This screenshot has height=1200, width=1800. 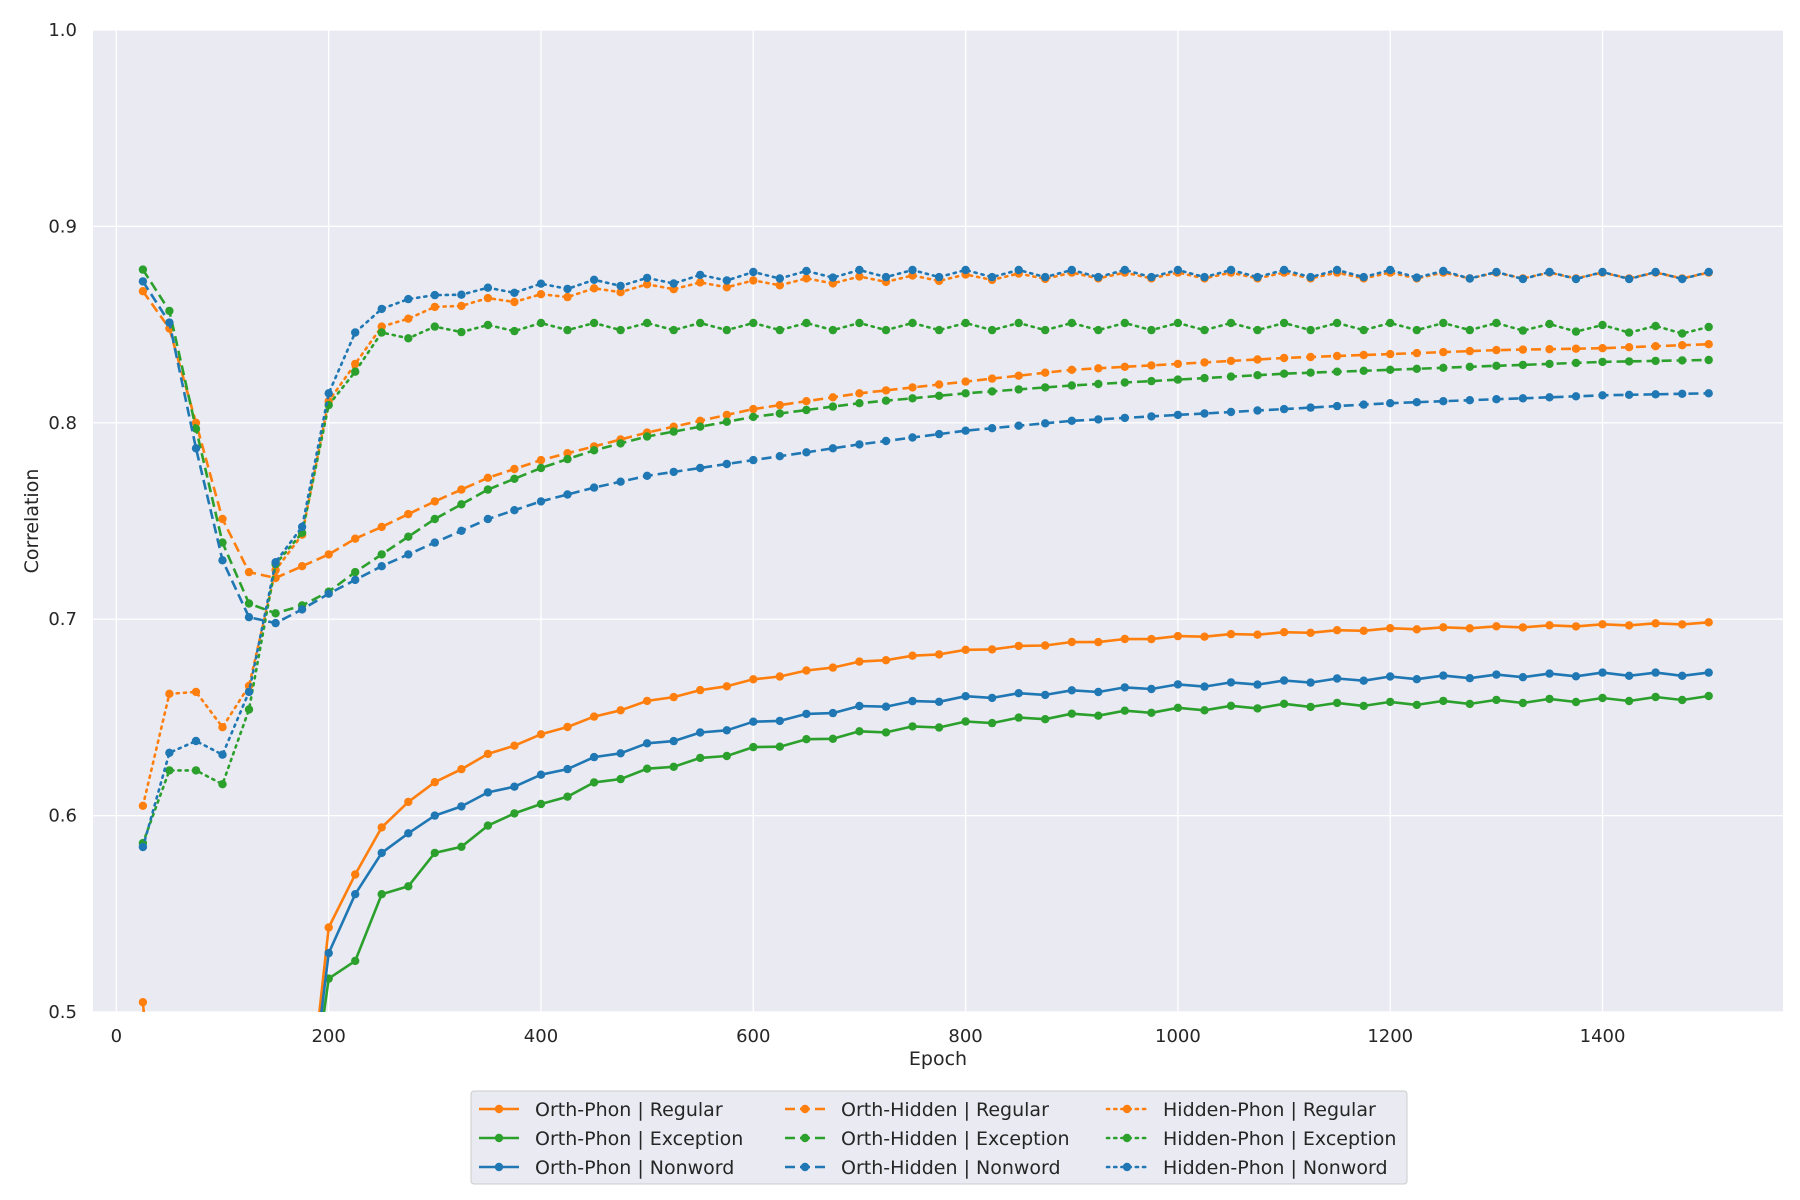 I want to click on y-axis-ticks: 0.5 0.6 0.7 0.8 0.9 1.0, so click(x=62, y=521).